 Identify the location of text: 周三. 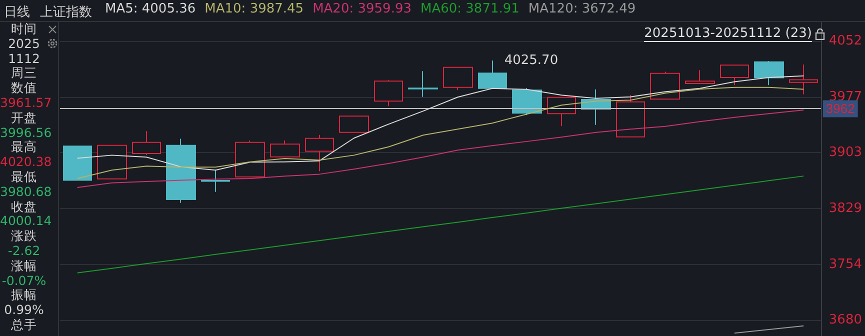
(24, 73).